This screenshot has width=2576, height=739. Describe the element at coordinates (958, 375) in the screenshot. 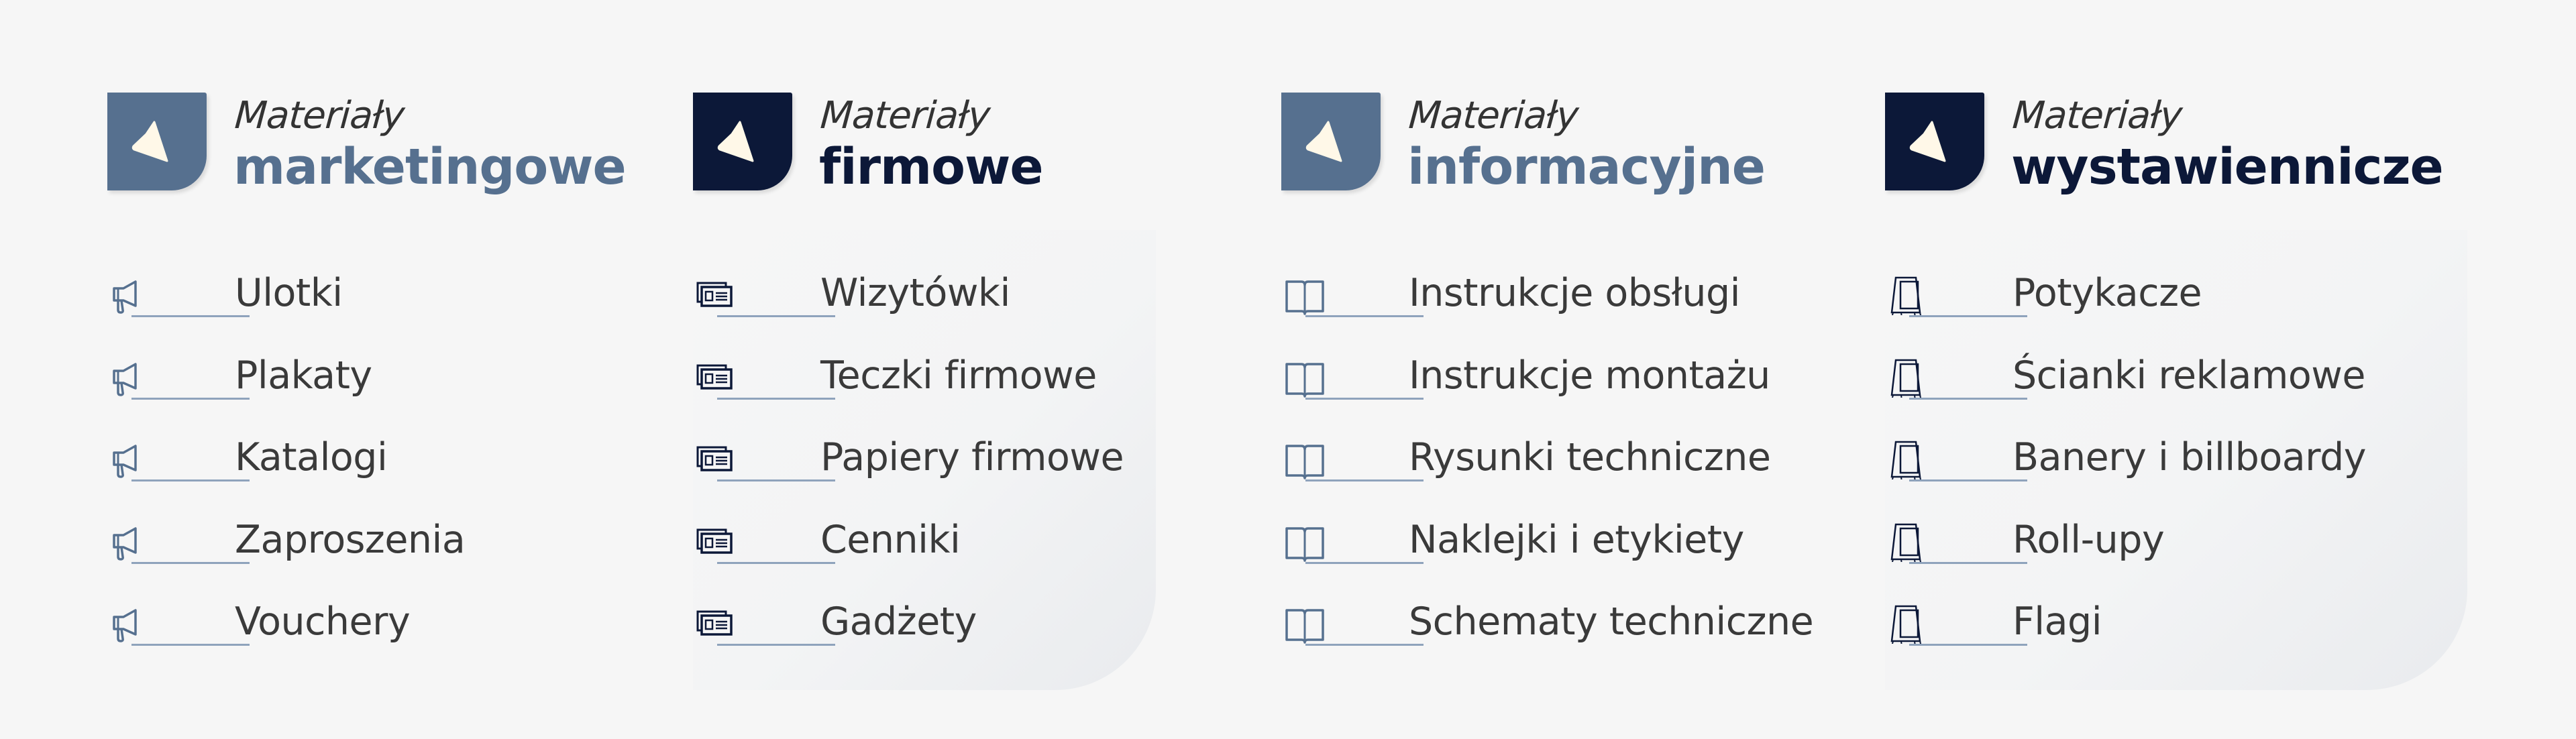

I see `list-item-label: Teczki firmowe` at that location.